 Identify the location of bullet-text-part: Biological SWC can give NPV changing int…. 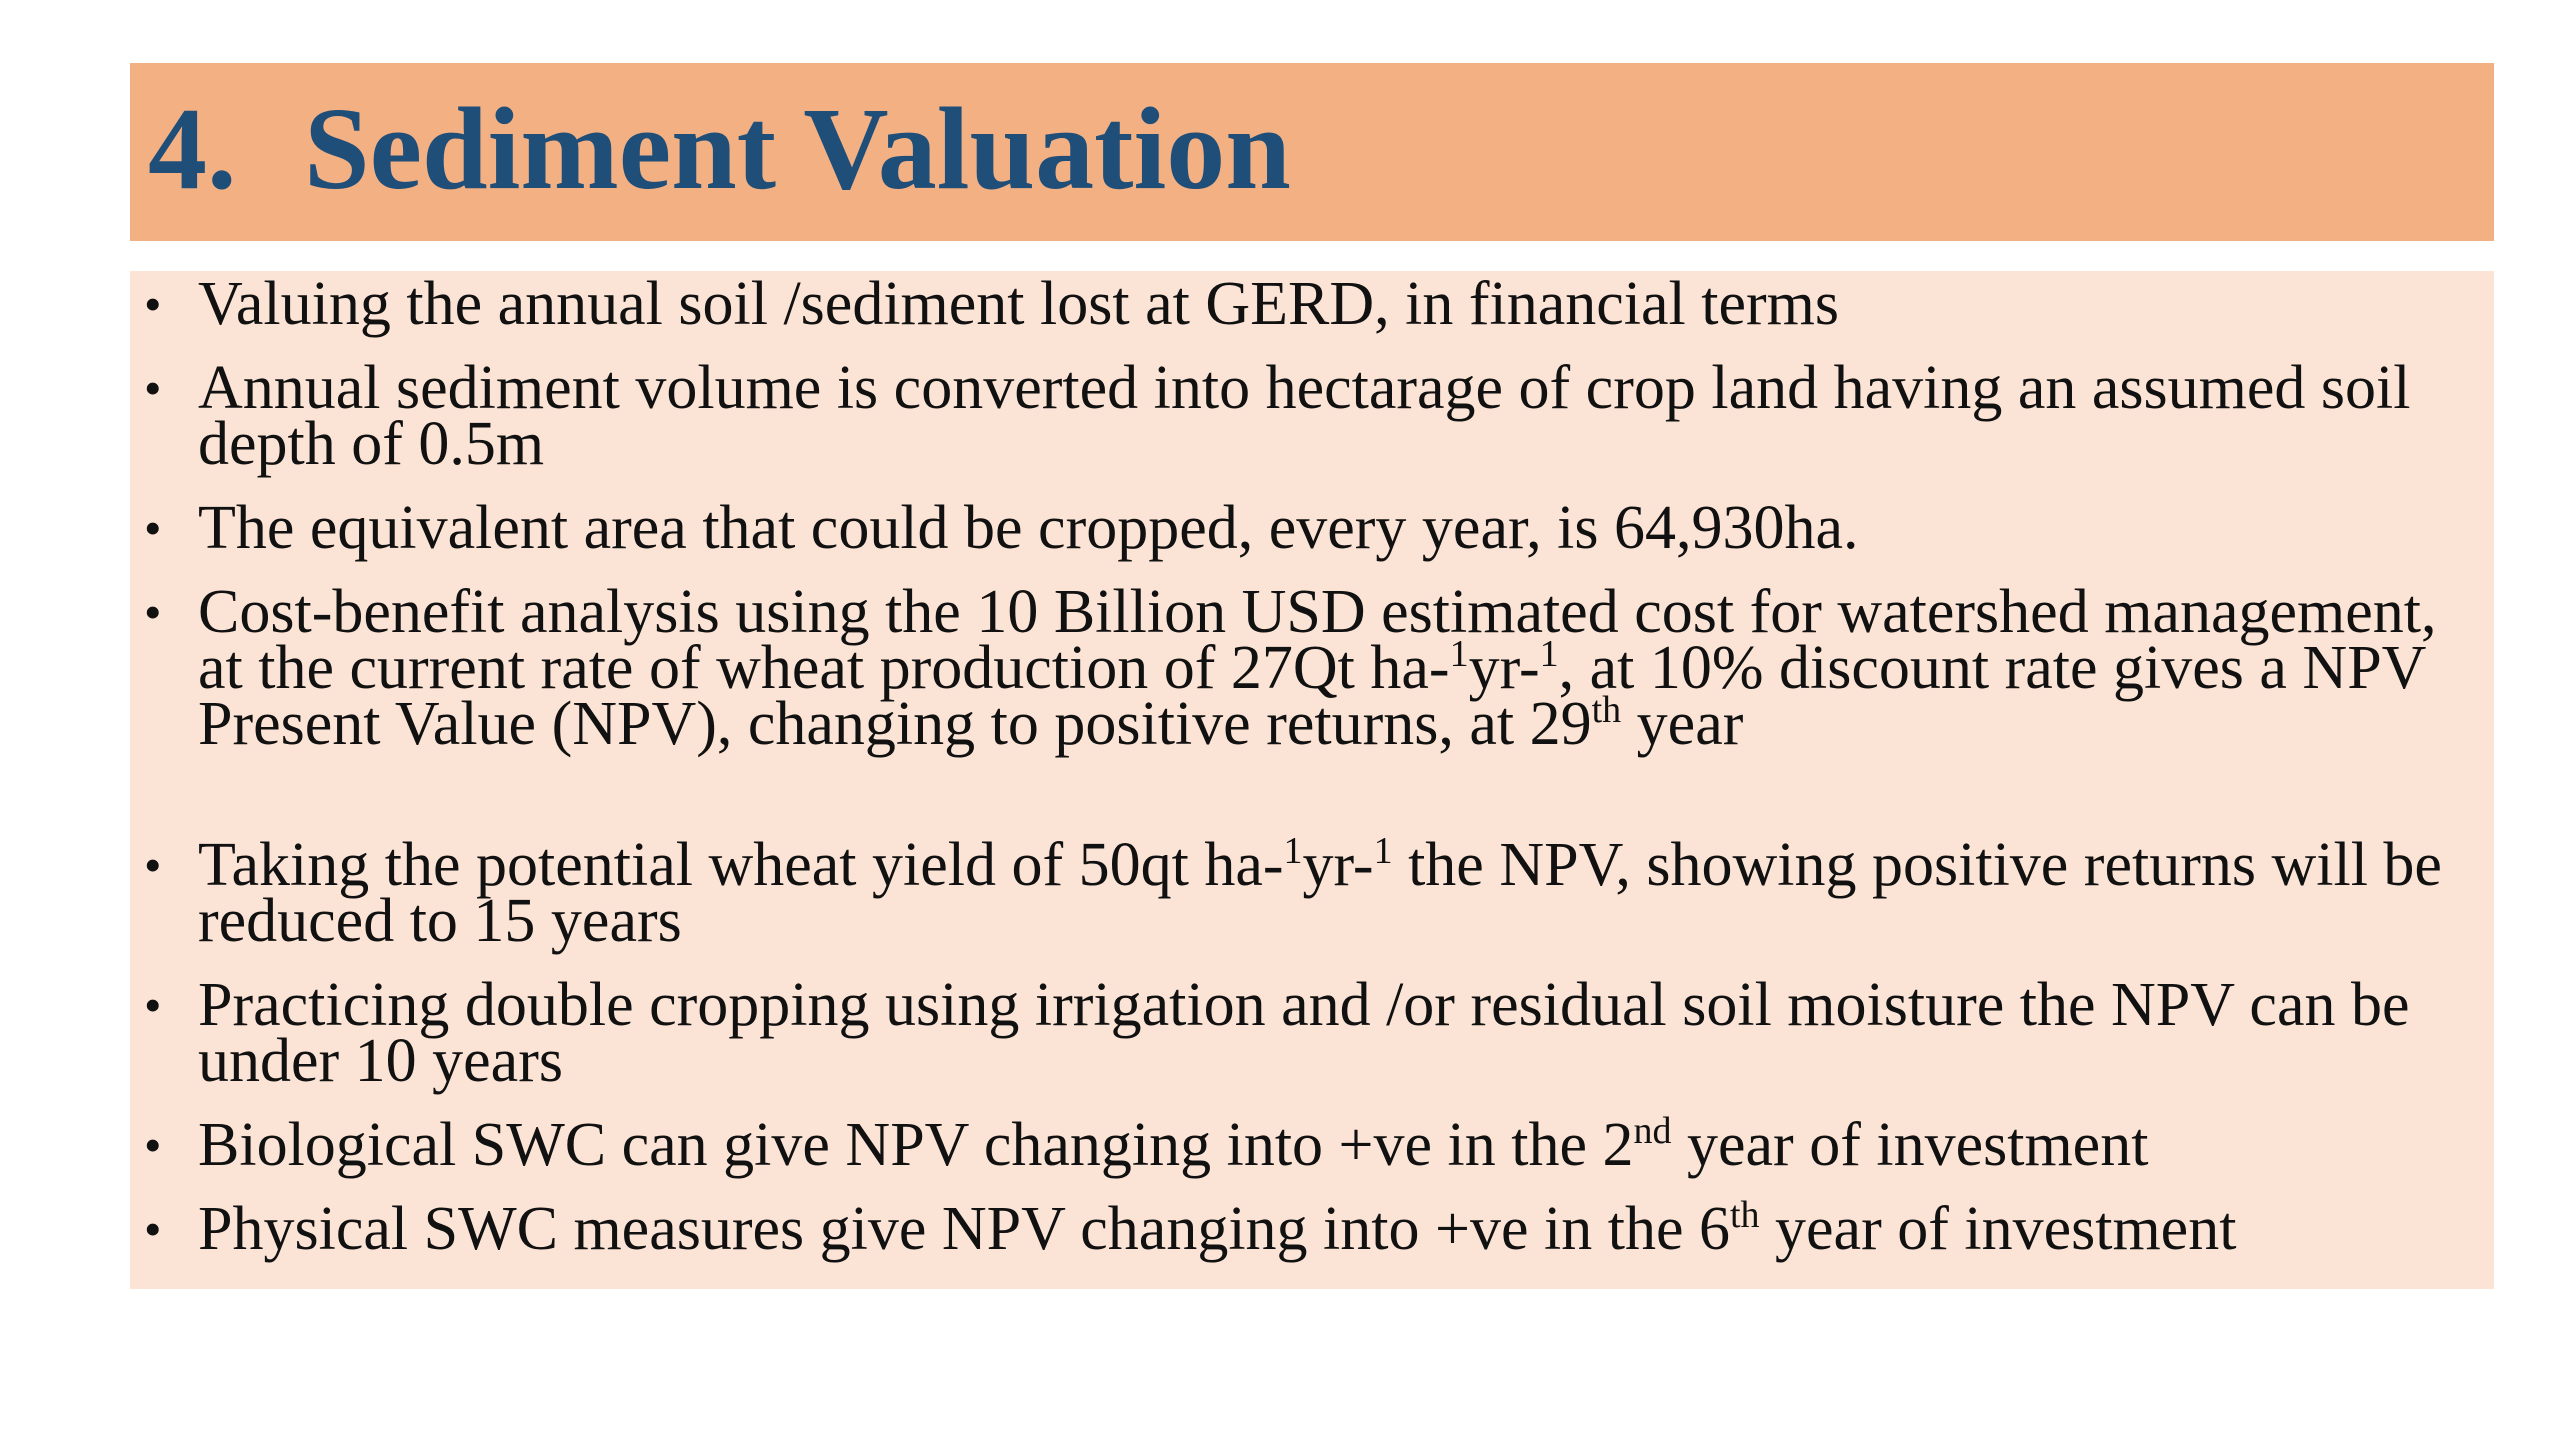
(916, 1145).